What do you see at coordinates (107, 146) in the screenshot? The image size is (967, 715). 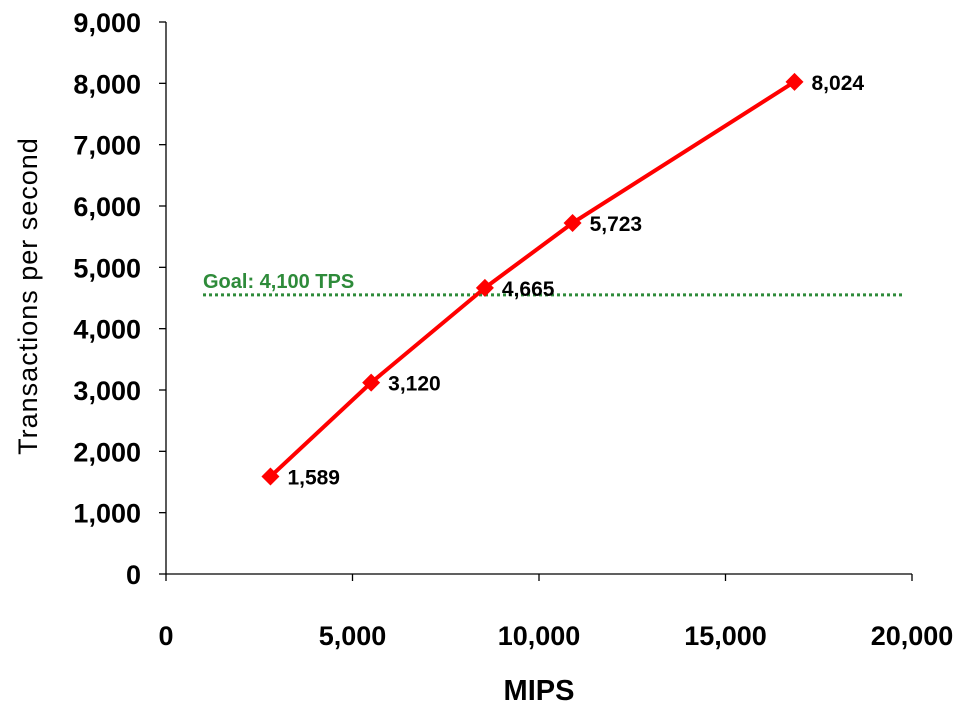 I see `y-tick-label: 7,000` at bounding box center [107, 146].